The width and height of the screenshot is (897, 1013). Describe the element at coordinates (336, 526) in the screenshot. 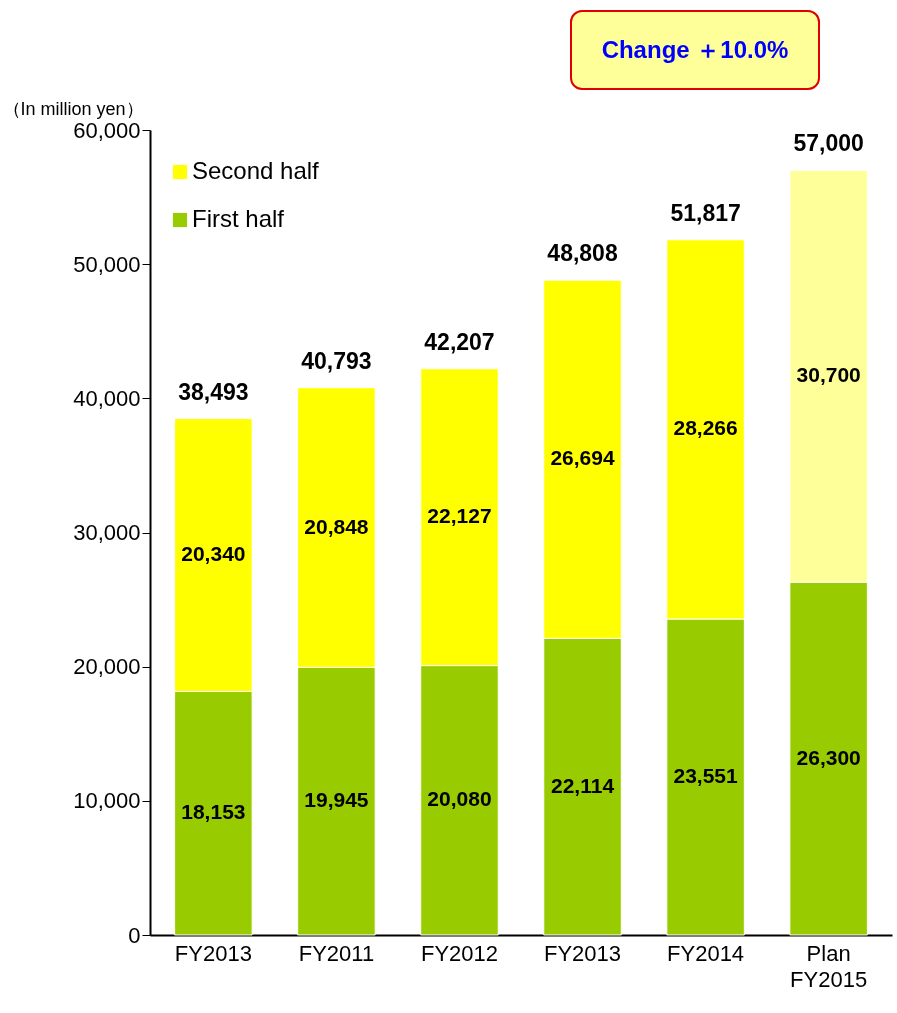

I see `data-label: 20,848` at that location.